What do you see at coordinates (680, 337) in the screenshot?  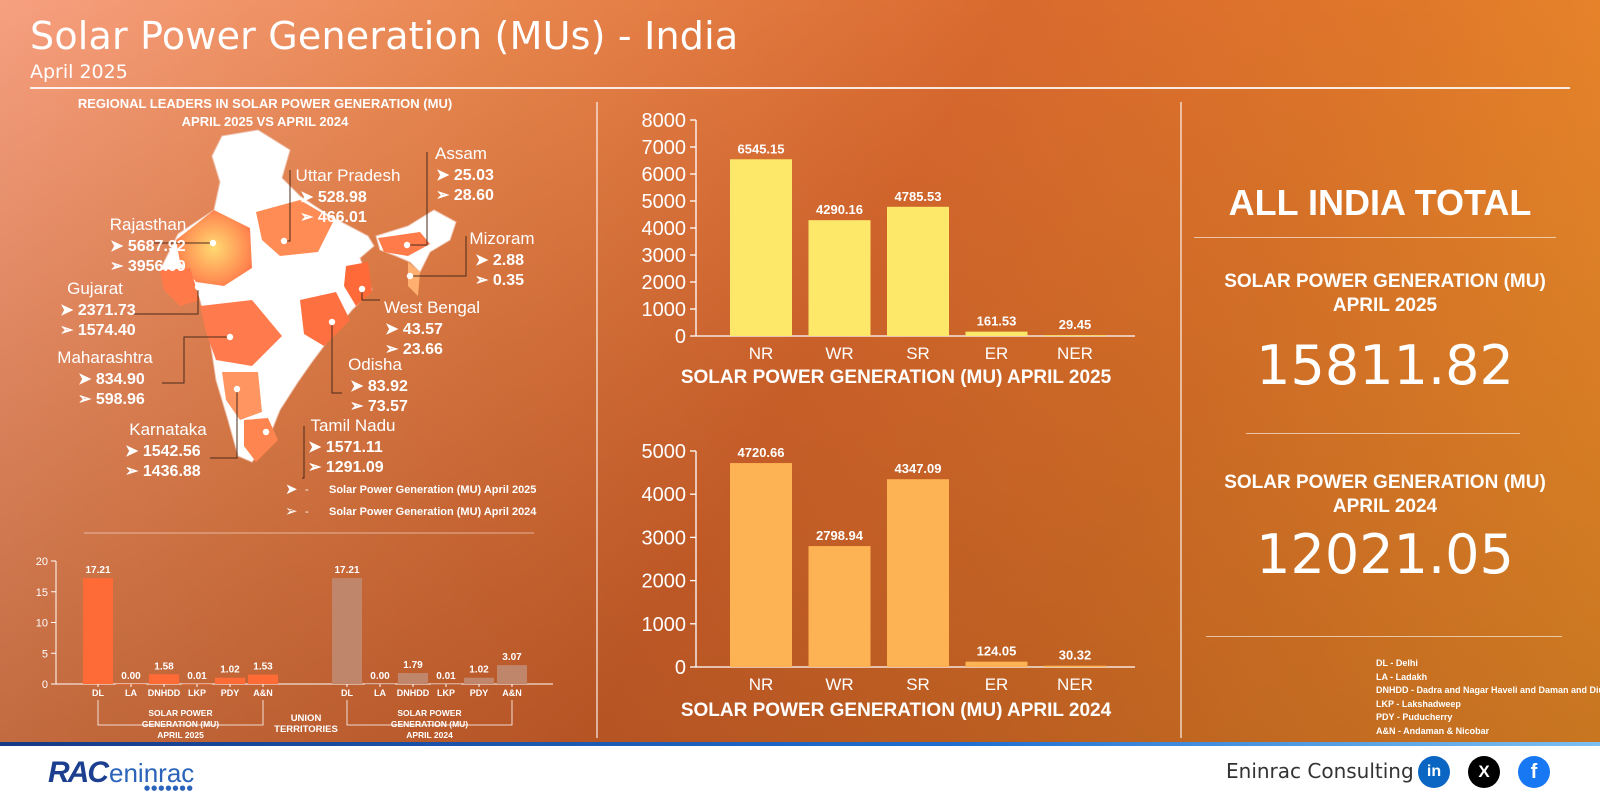 I see `y-tick-label: 0` at bounding box center [680, 337].